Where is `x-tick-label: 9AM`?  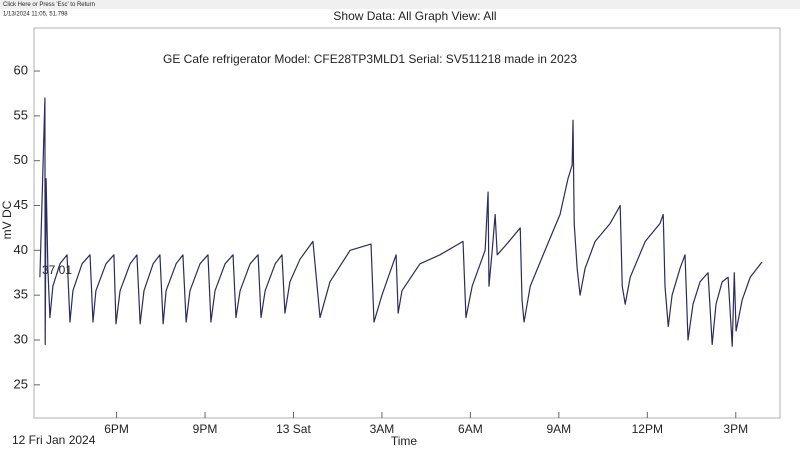 x-tick-label: 9AM is located at coordinates (559, 429).